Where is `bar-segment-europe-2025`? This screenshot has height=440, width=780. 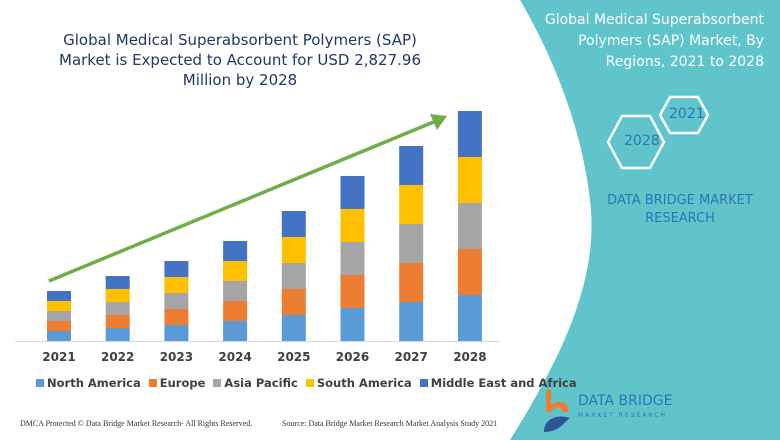
bar-segment-europe-2025 is located at coordinates (293, 302).